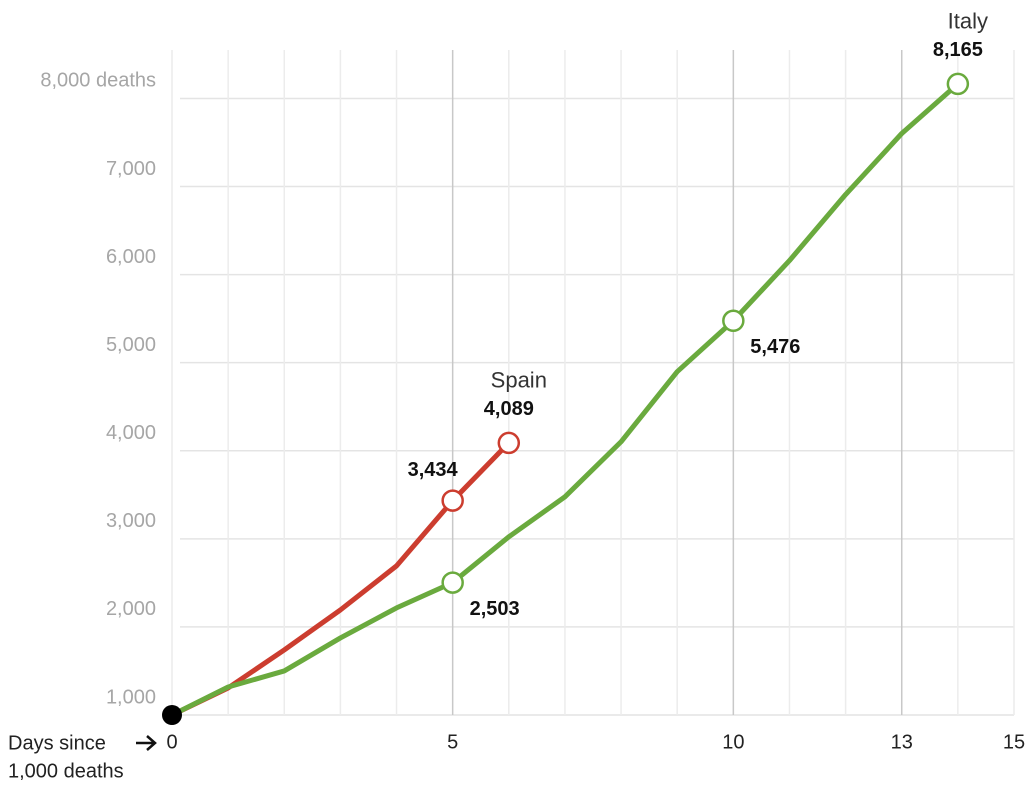  I want to click on y-tick-label: 1,000, so click(131, 697).